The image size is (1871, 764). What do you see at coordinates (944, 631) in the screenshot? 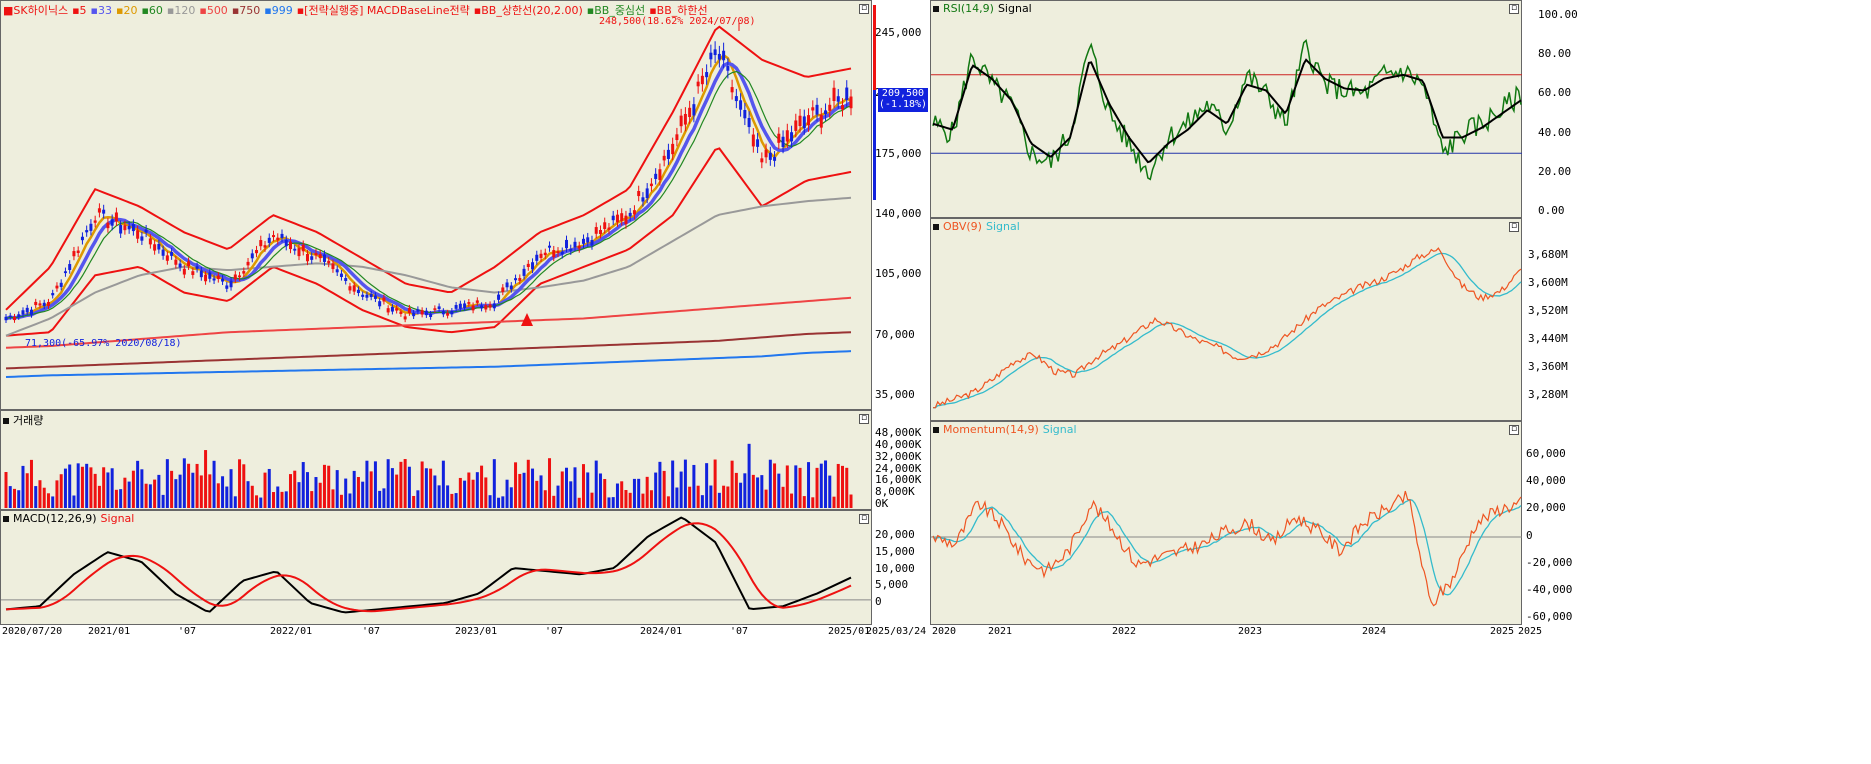
I see `x-tick-label: 2020` at bounding box center [944, 631].